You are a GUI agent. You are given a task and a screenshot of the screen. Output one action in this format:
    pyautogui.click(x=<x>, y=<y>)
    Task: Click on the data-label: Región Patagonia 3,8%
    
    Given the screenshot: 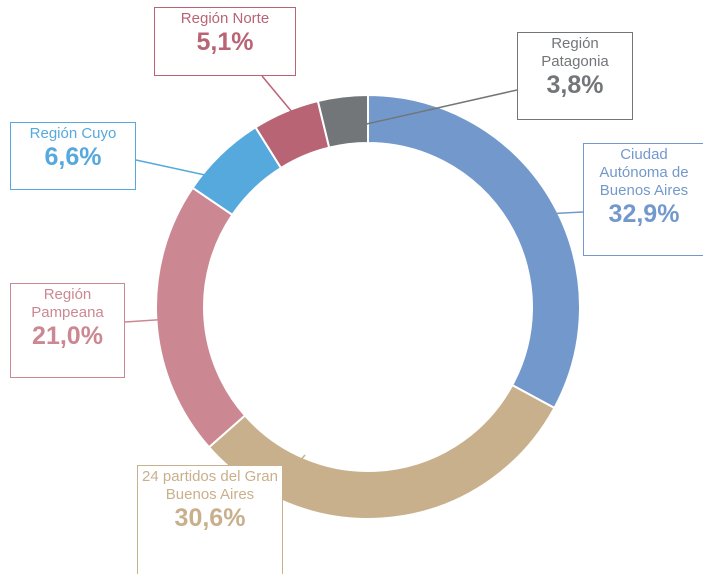 What is the action you would take?
    pyautogui.click(x=575, y=76)
    